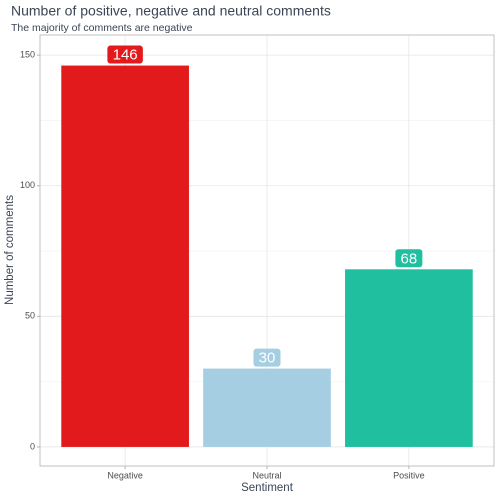 The width and height of the screenshot is (500, 500). Describe the element at coordinates (10, 250) in the screenshot. I see `y-axis-title: Number of comments` at that location.